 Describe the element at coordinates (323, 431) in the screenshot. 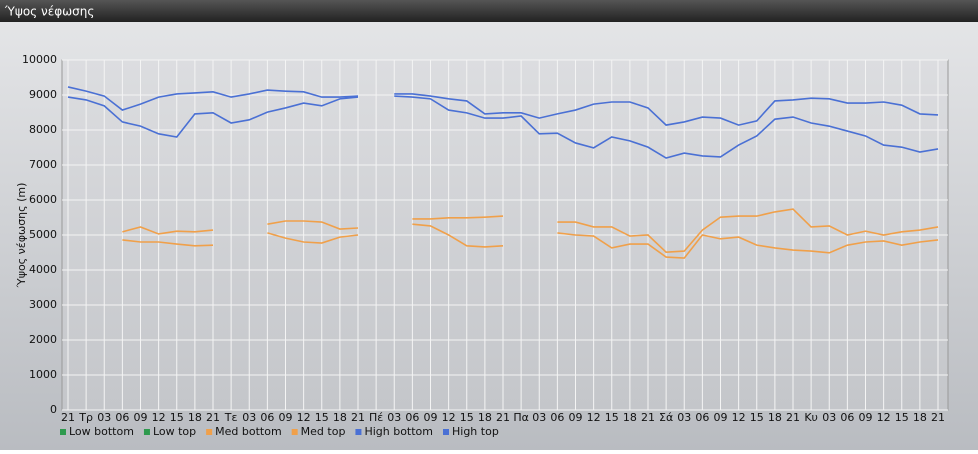

I see `legend-label: Med top` at that location.